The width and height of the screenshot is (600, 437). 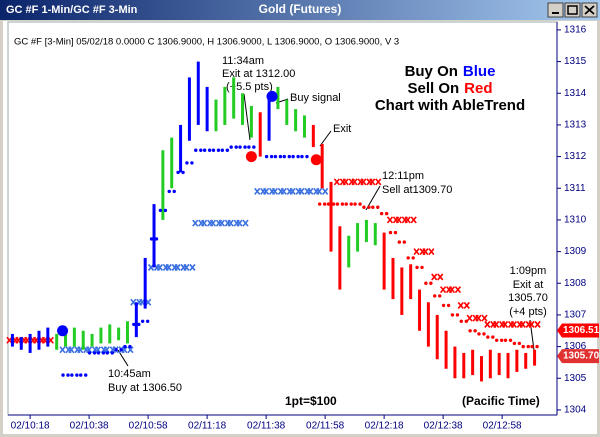 I want to click on price-flag-label: 1306.51, so click(x=581, y=330).